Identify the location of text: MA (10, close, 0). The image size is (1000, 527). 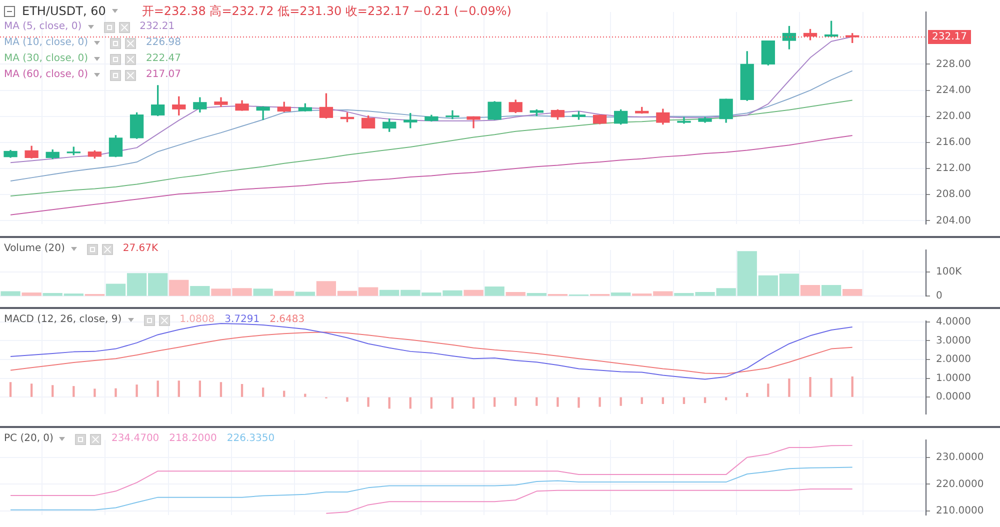
(46, 43).